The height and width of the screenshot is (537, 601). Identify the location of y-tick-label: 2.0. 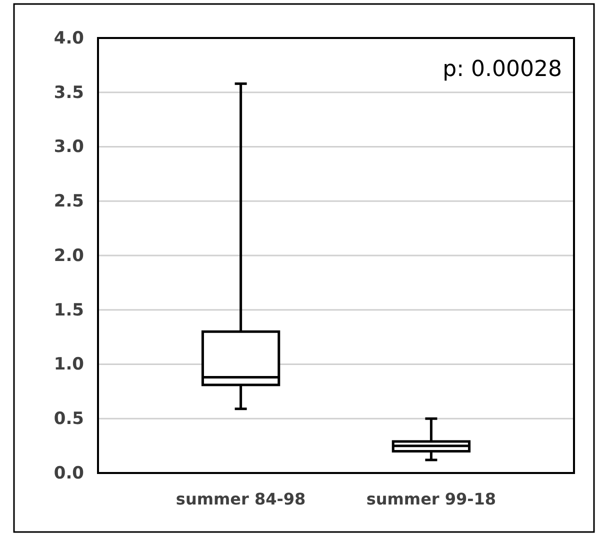
(69, 256).